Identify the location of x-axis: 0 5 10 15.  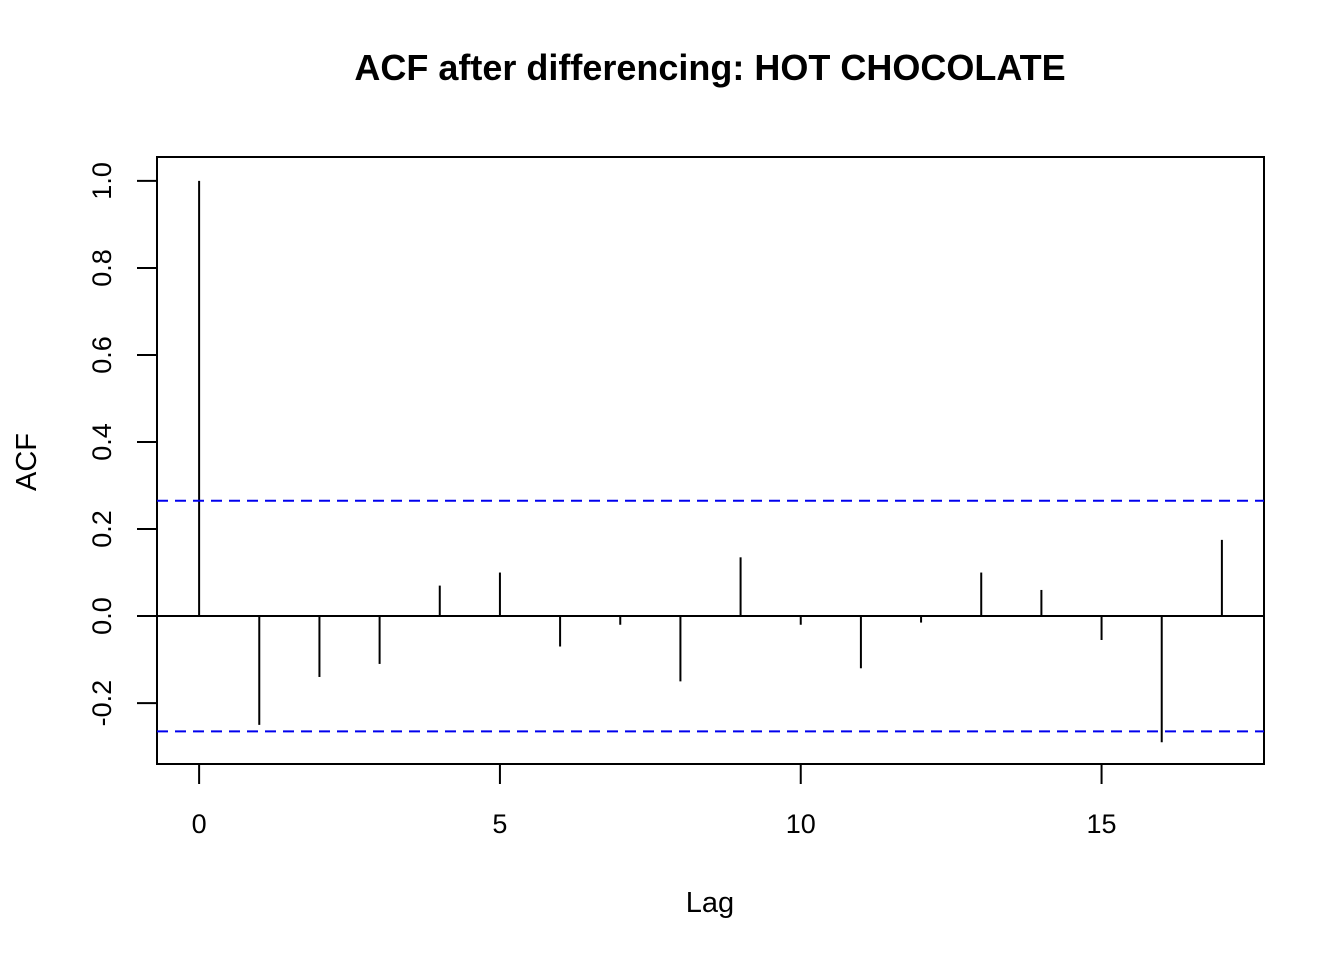
(654, 801).